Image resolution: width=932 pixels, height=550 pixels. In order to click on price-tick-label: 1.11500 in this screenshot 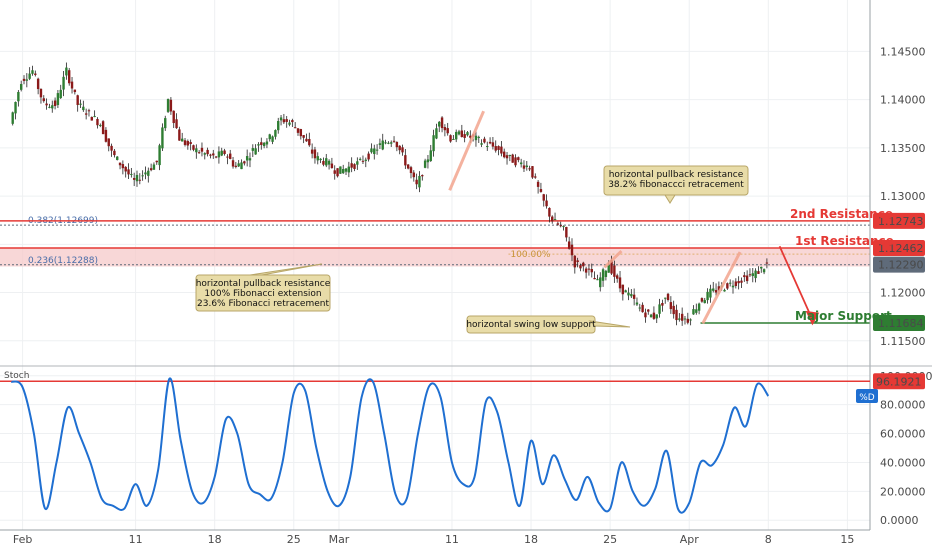, I will do `click(903, 341)`.